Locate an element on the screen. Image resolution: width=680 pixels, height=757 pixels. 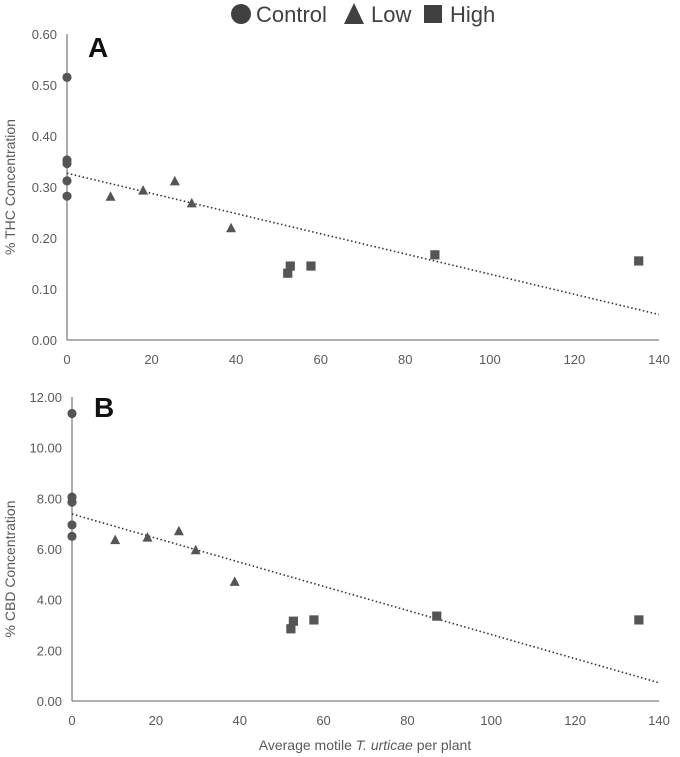
panel-label-a: A is located at coordinates (98, 47).